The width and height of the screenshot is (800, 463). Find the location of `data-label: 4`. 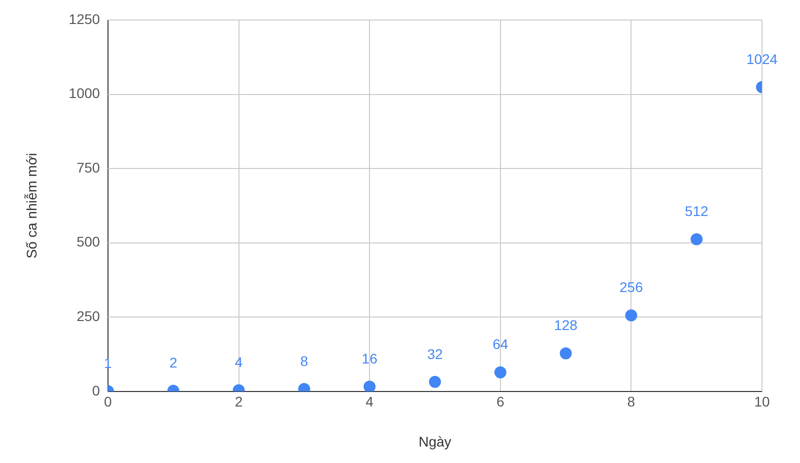

data-label: 4 is located at coordinates (238, 362).